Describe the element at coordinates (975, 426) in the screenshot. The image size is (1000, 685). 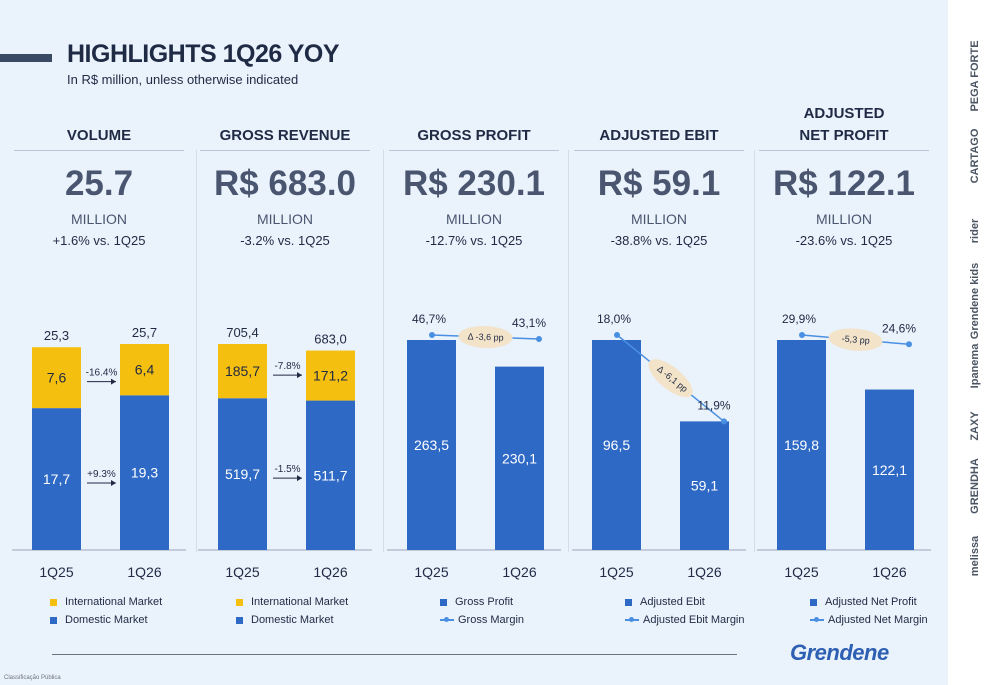
I see `brand-logo: ZAXY` at that location.